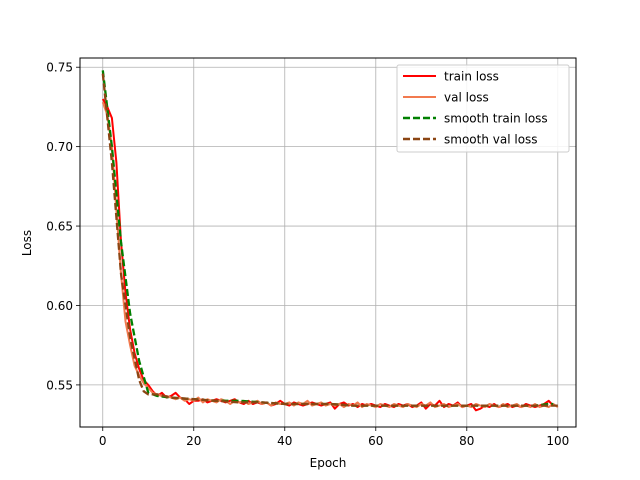 The width and height of the screenshot is (640, 480). What do you see at coordinates (471, 77) in the screenshot?
I see `legend-label-train-loss: train loss` at bounding box center [471, 77].